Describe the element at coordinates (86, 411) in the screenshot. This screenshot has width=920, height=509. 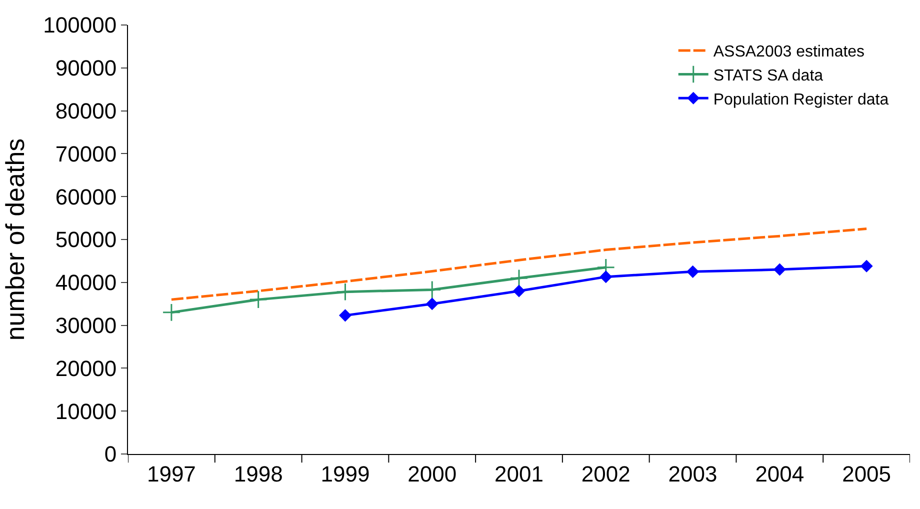
I see `y-tick-label: 10000` at that location.